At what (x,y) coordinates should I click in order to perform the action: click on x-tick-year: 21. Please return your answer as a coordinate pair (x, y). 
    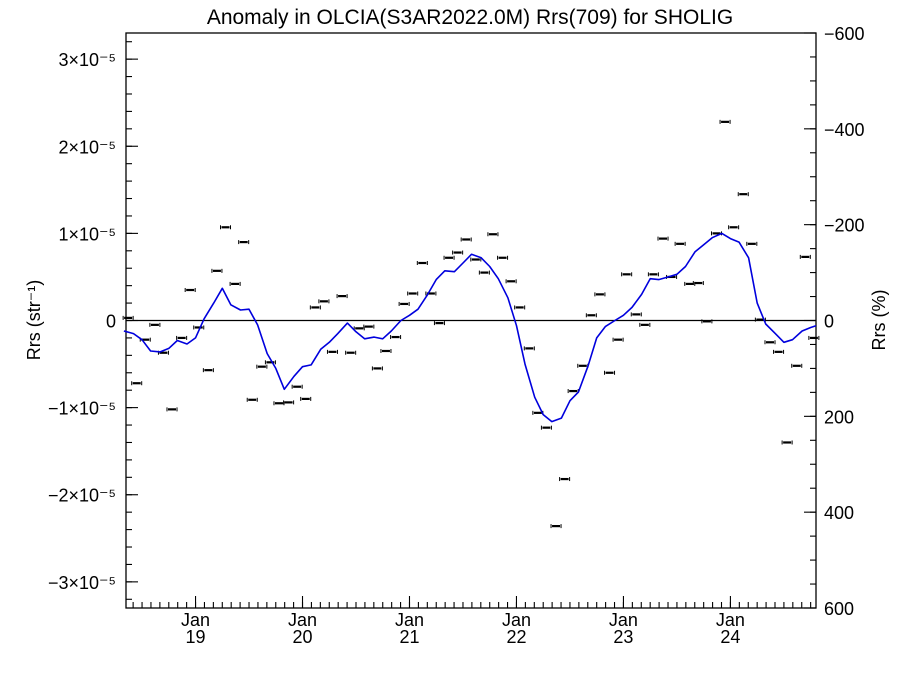
    Looking at the image, I should click on (409, 637).